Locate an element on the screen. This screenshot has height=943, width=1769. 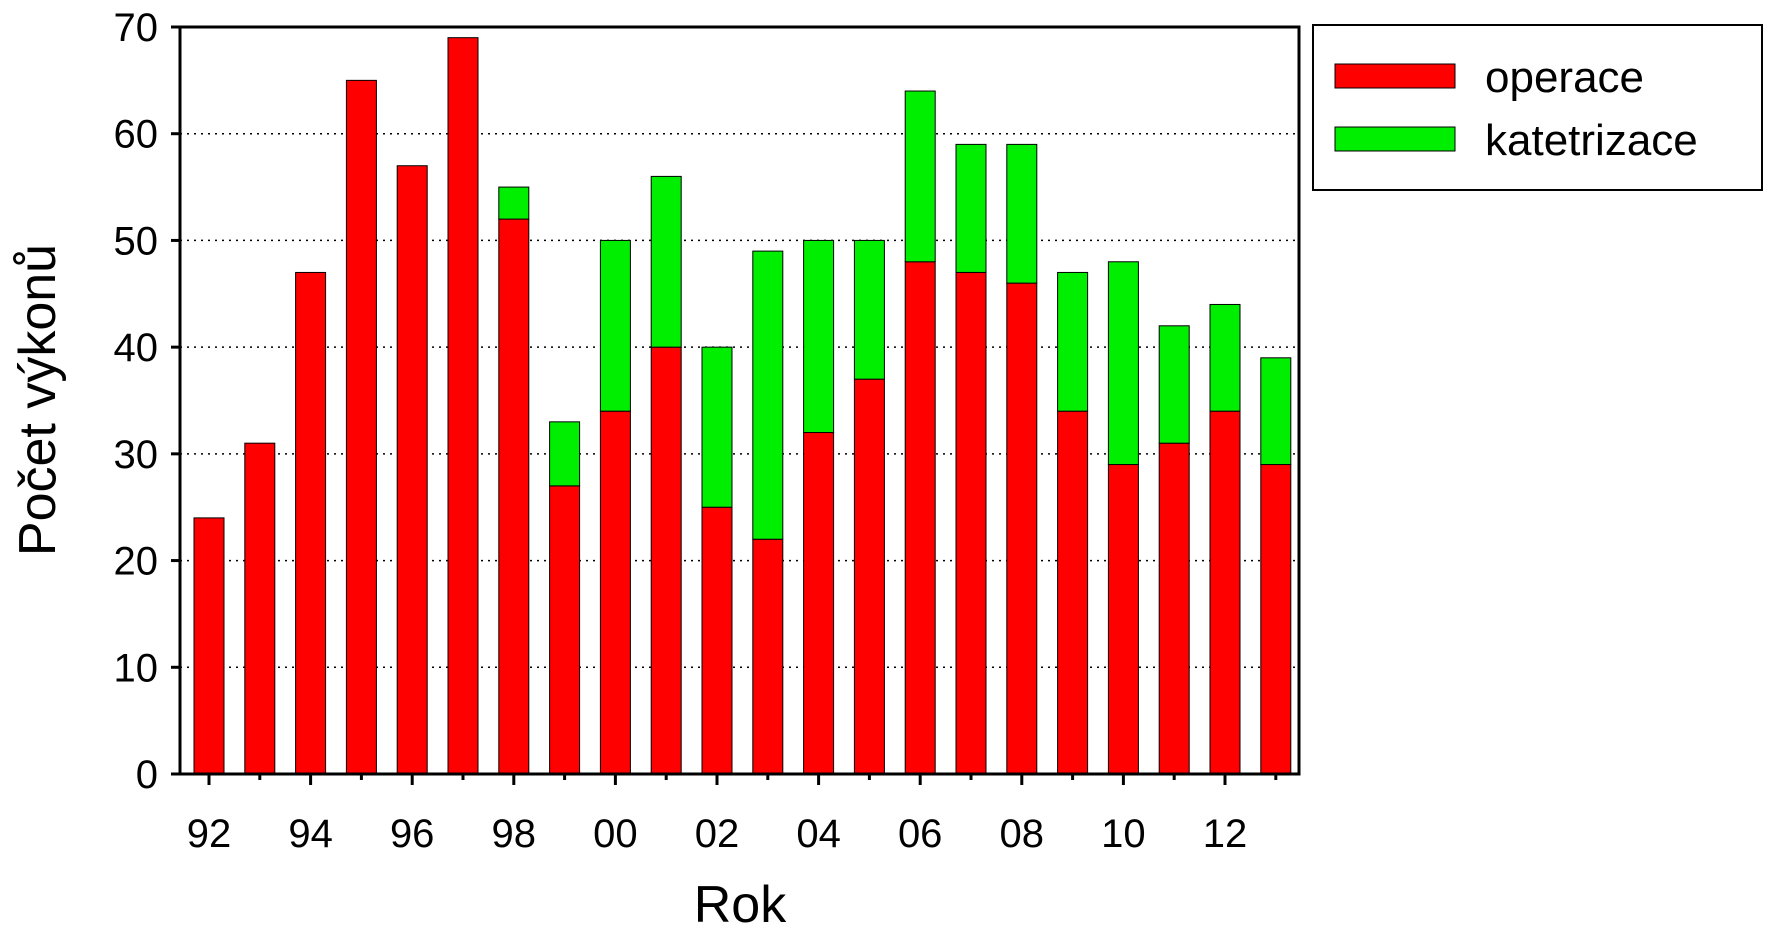
y-tick-label: 40 is located at coordinates (136, 348).